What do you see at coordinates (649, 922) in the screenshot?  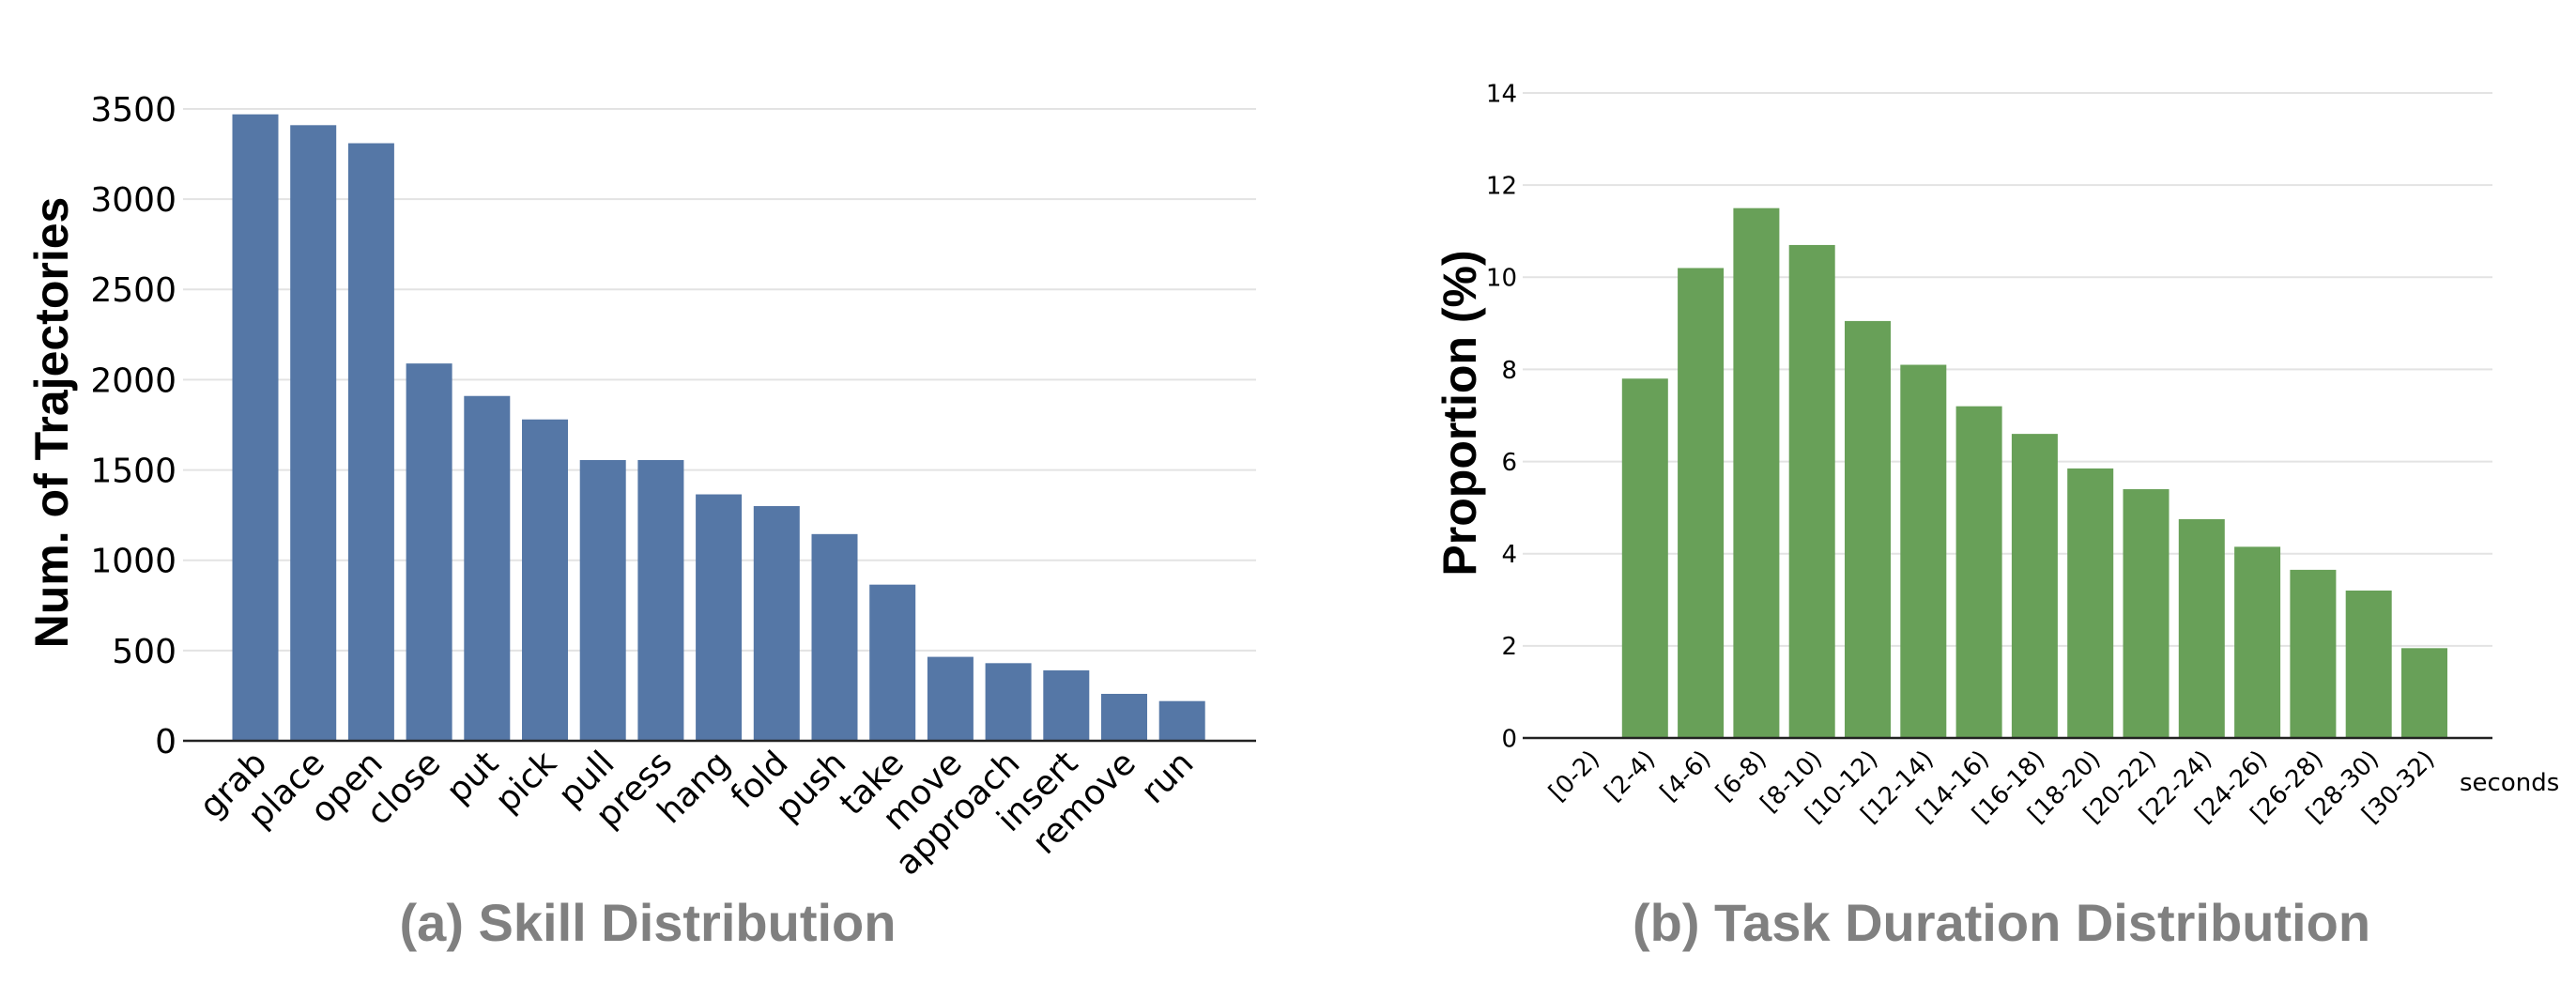 I see `skill-chart-caption: (a) Skill Distribution` at bounding box center [649, 922].